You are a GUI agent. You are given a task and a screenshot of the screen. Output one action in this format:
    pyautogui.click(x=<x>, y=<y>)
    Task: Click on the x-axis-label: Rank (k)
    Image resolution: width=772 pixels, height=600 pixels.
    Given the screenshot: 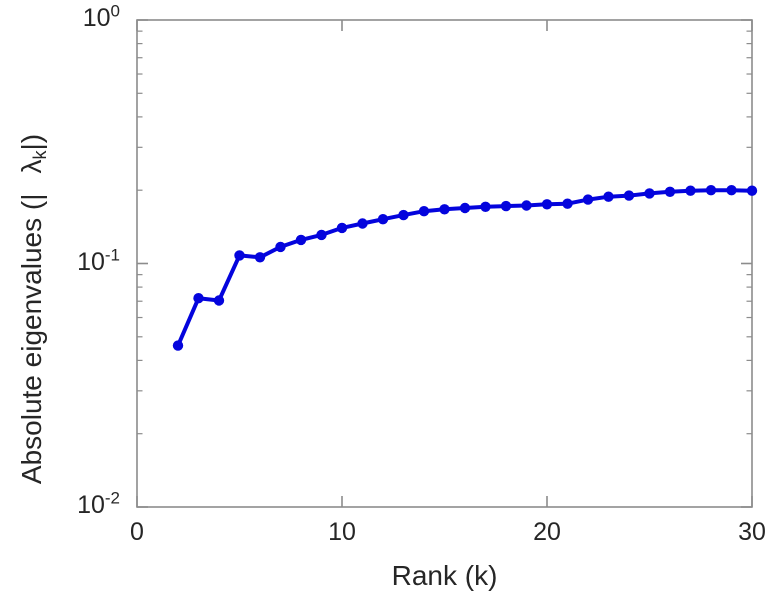 What is the action you would take?
    pyautogui.click(x=444, y=575)
    